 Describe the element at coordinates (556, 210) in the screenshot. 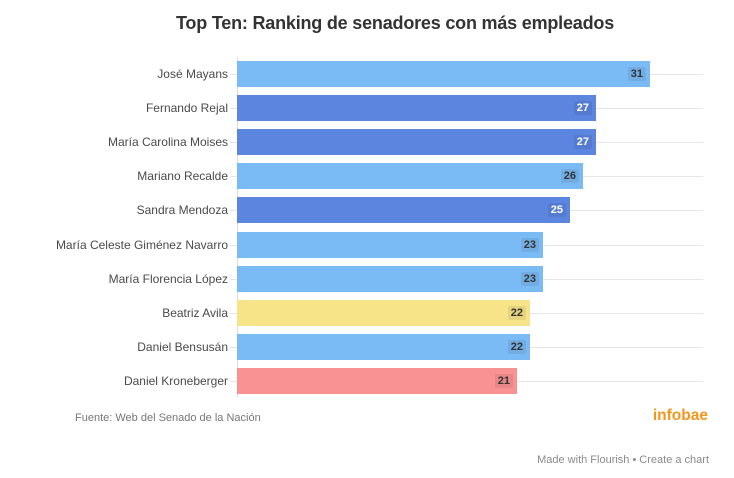

I see `value-label: 25` at that location.